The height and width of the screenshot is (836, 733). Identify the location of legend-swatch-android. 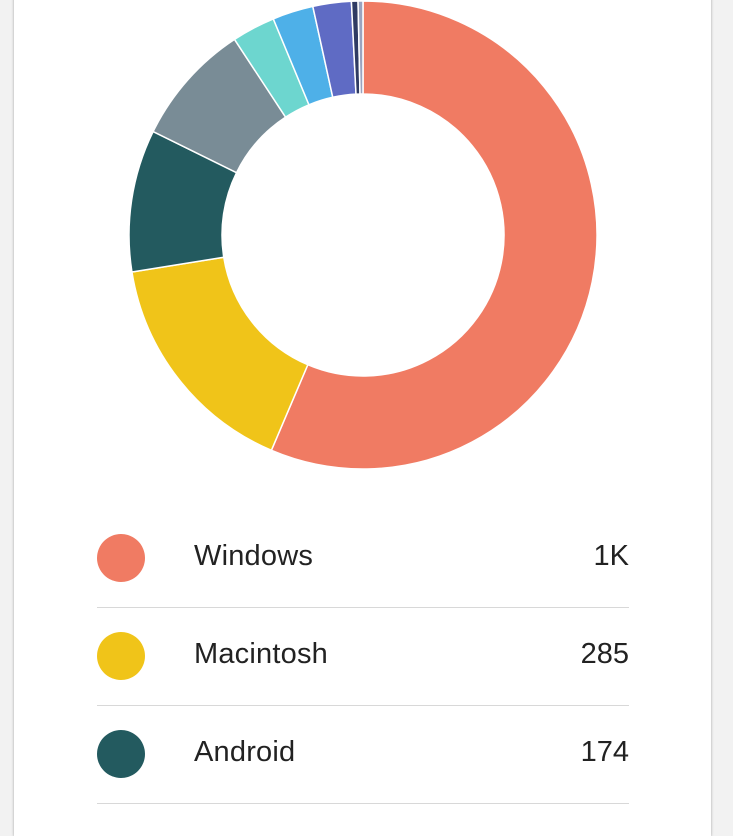
(121, 754).